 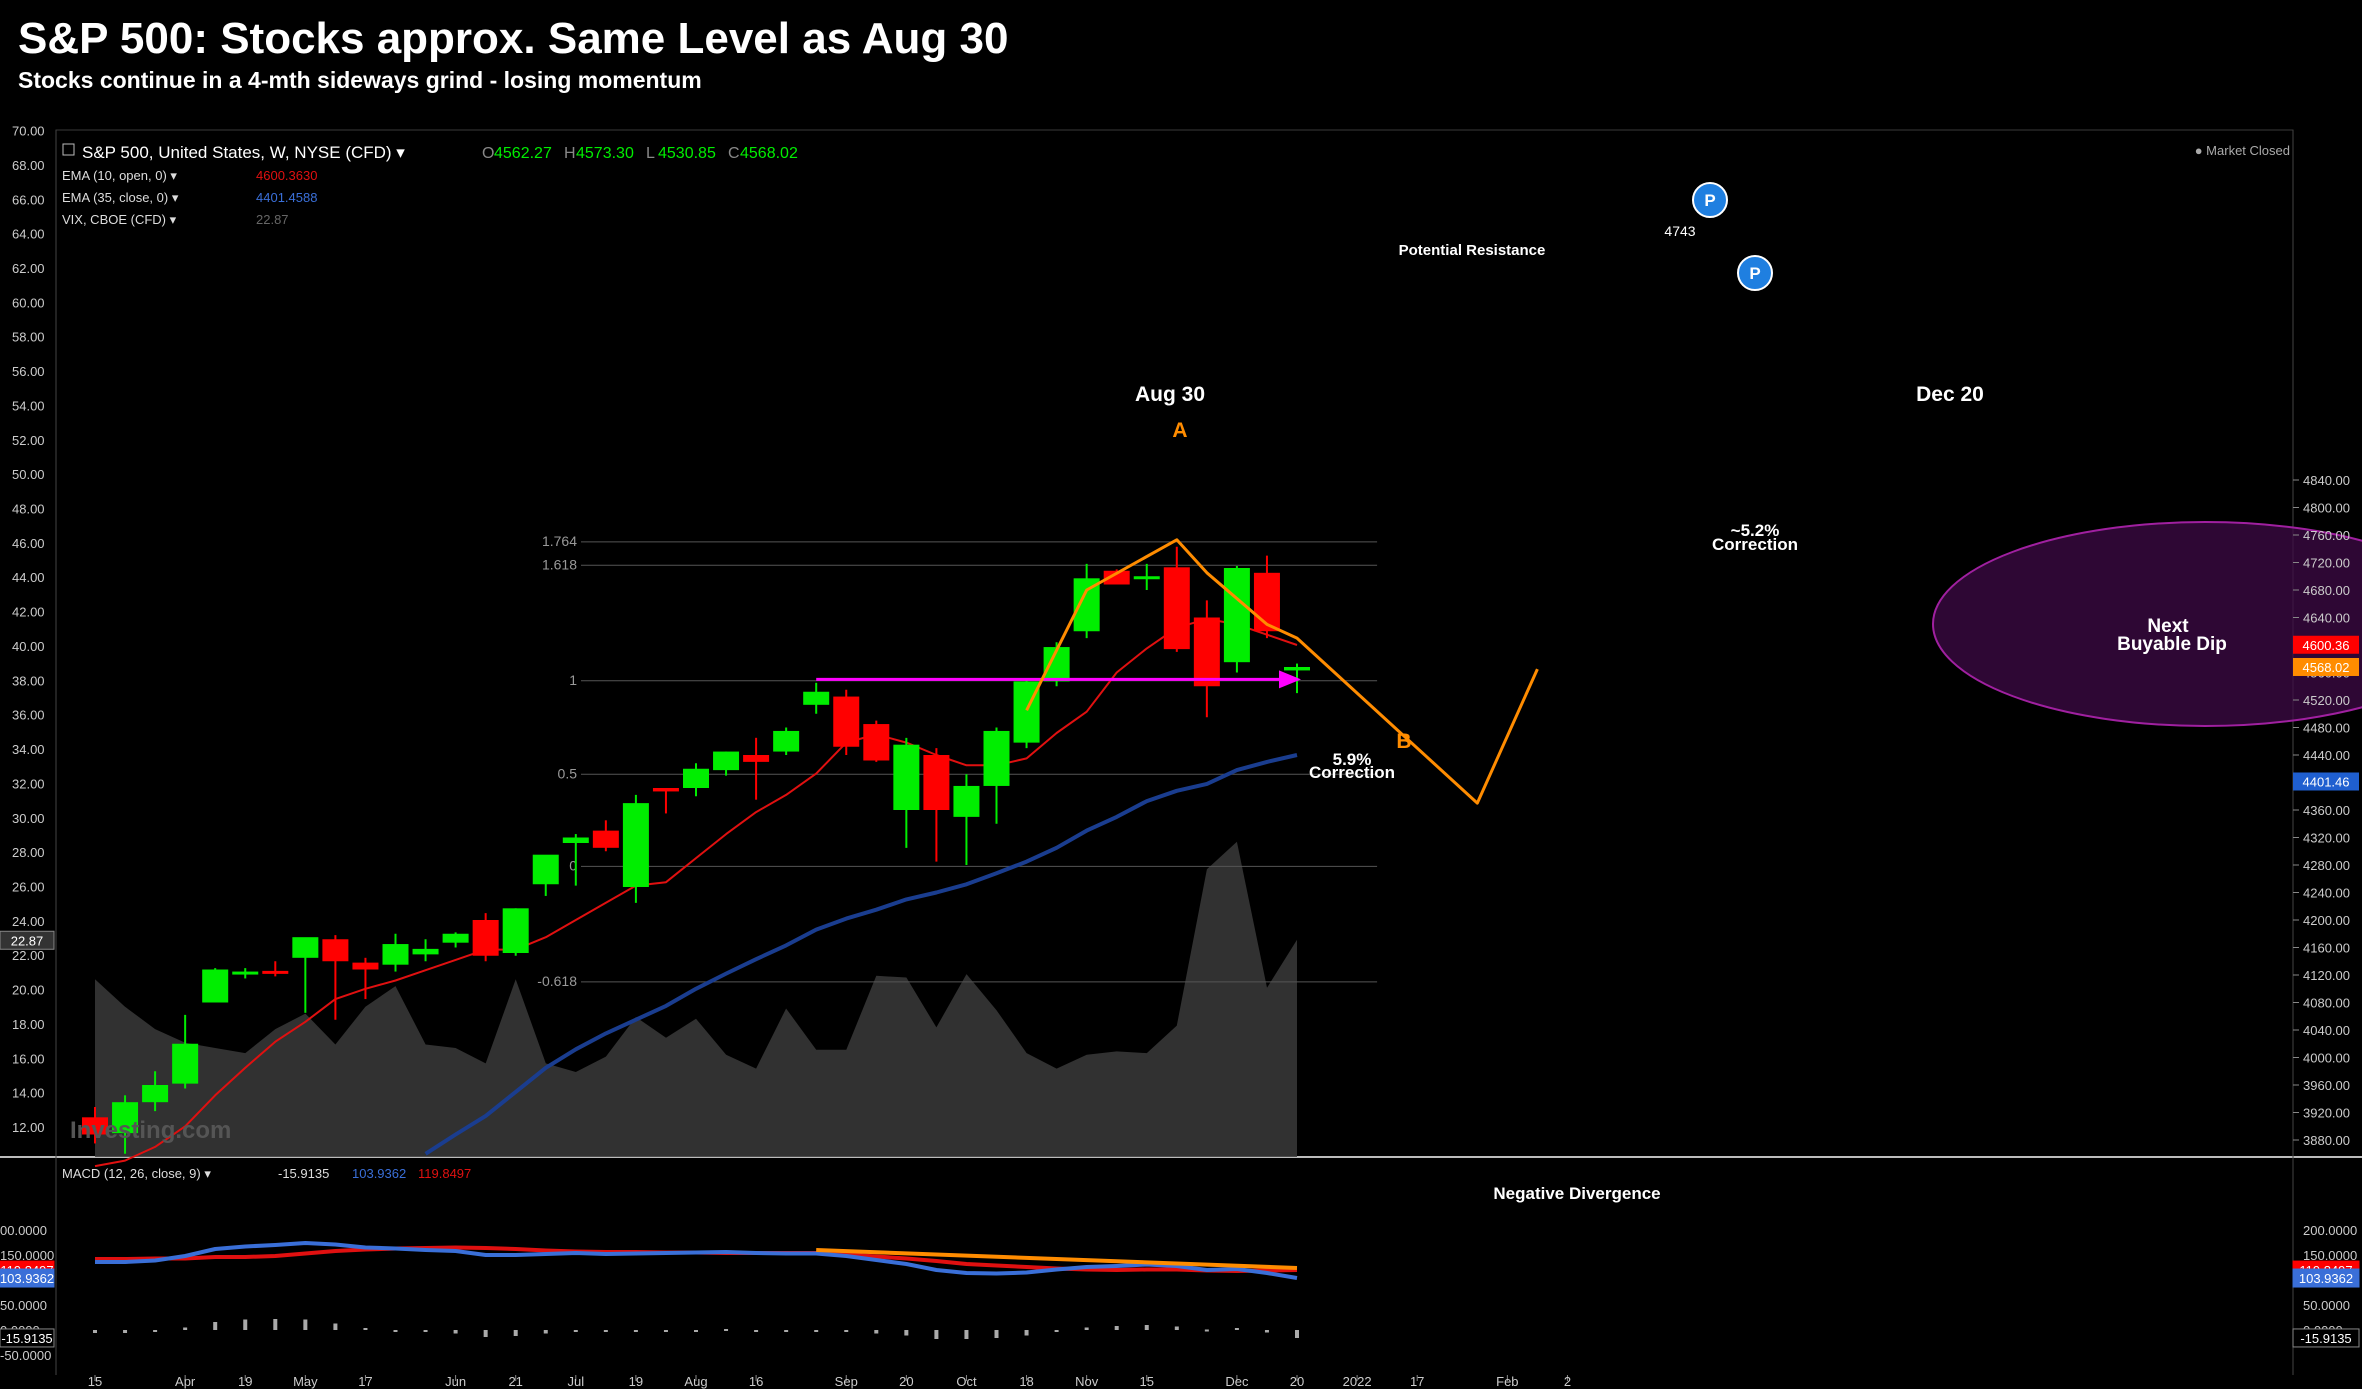 I want to click on macd-badge-right-label: 103.9362, so click(x=2326, y=1278).